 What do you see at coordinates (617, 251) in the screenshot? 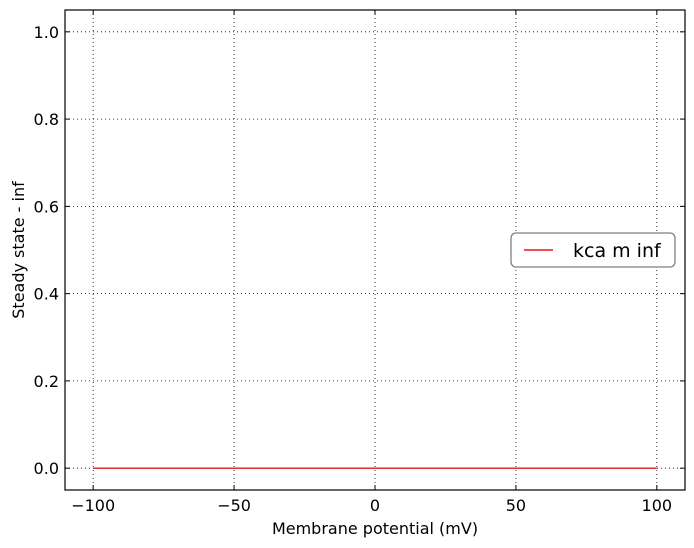
I see `legend-label-kca-m-inf: kca m inf` at bounding box center [617, 251].